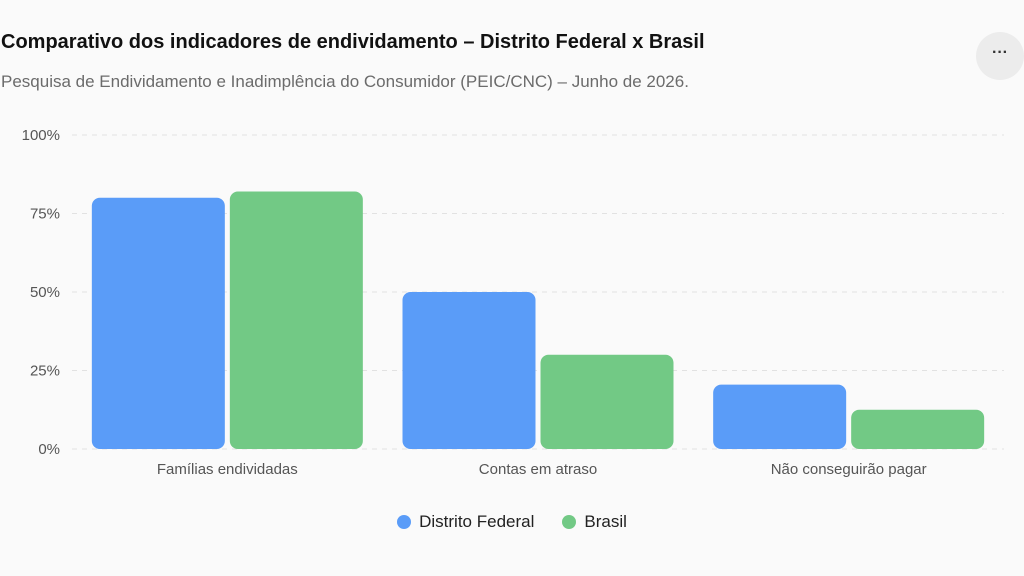 This screenshot has width=1024, height=576. Describe the element at coordinates (1000, 52) in the screenshot. I see `more-horizontal-icon: ···` at that location.